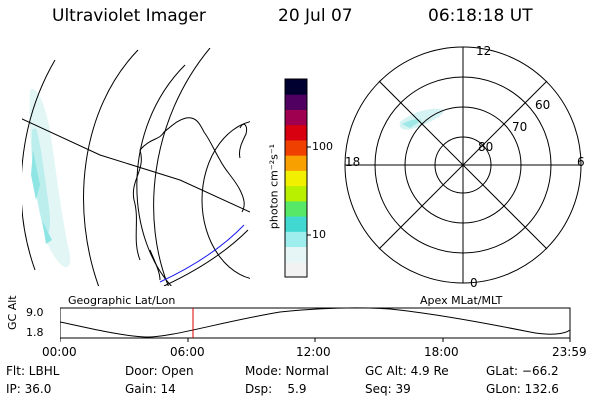  Describe the element at coordinates (322, 146) in the screenshot. I see `colorbar-tick-100: 100` at that location.